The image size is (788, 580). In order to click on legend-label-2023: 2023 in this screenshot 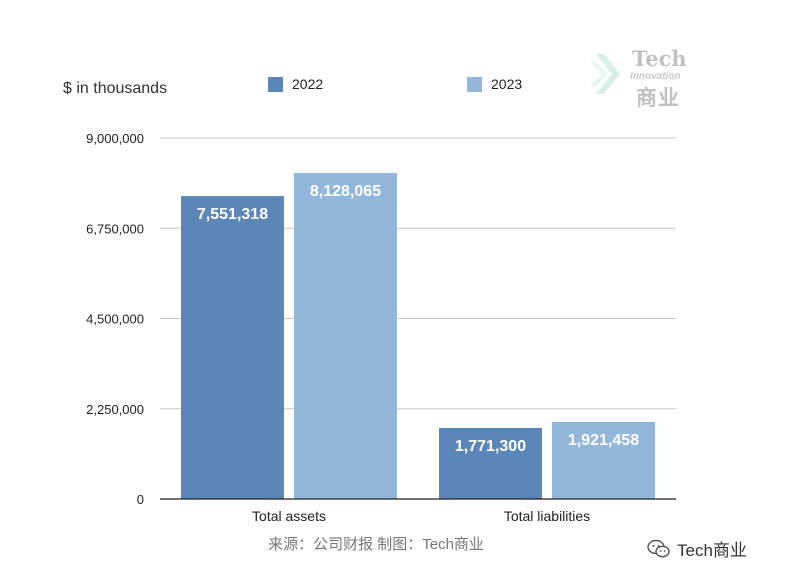, I will do `click(507, 84)`.